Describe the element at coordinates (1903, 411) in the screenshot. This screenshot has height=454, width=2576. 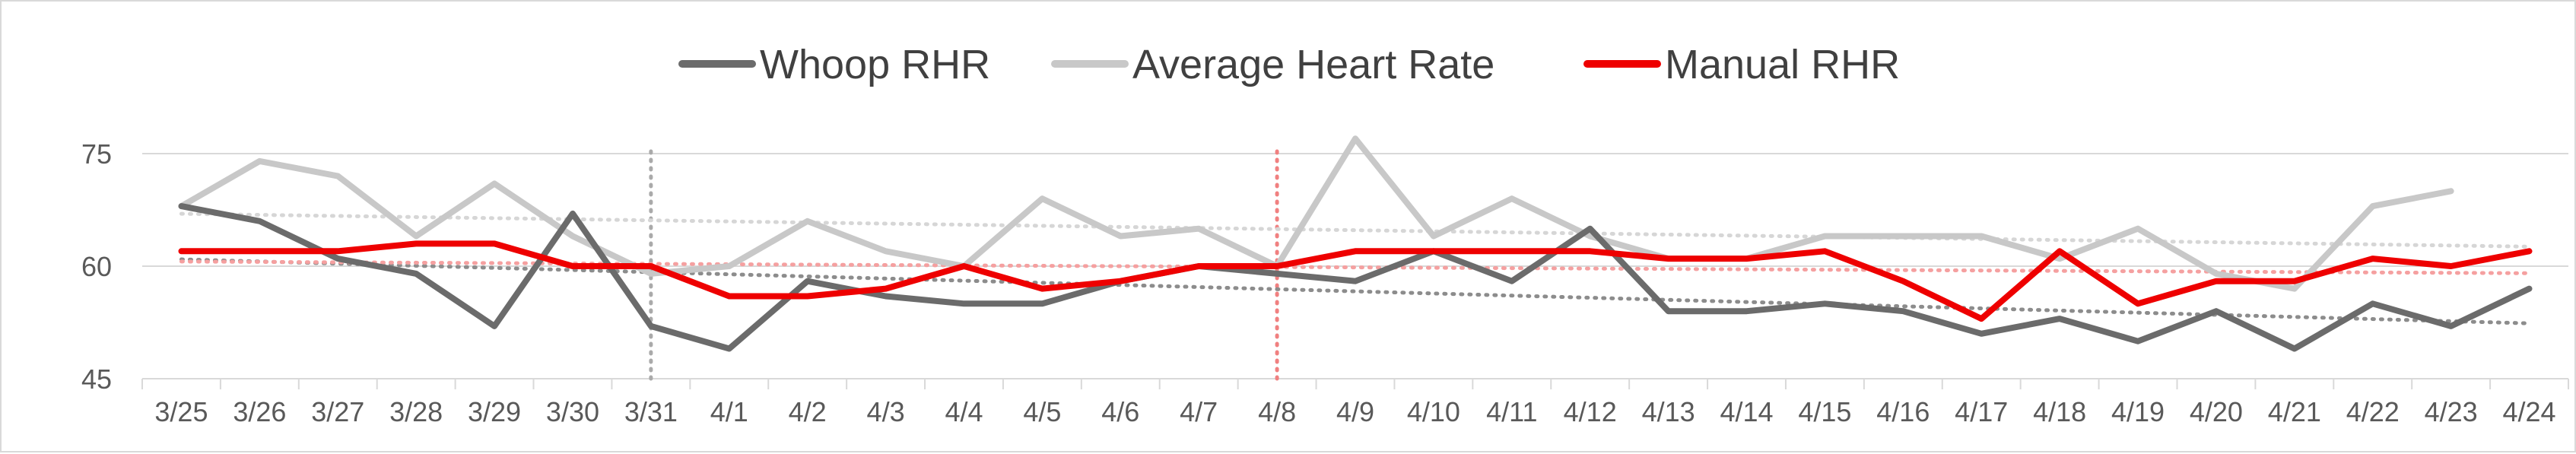
I see `x-tick-label: 4/16` at that location.